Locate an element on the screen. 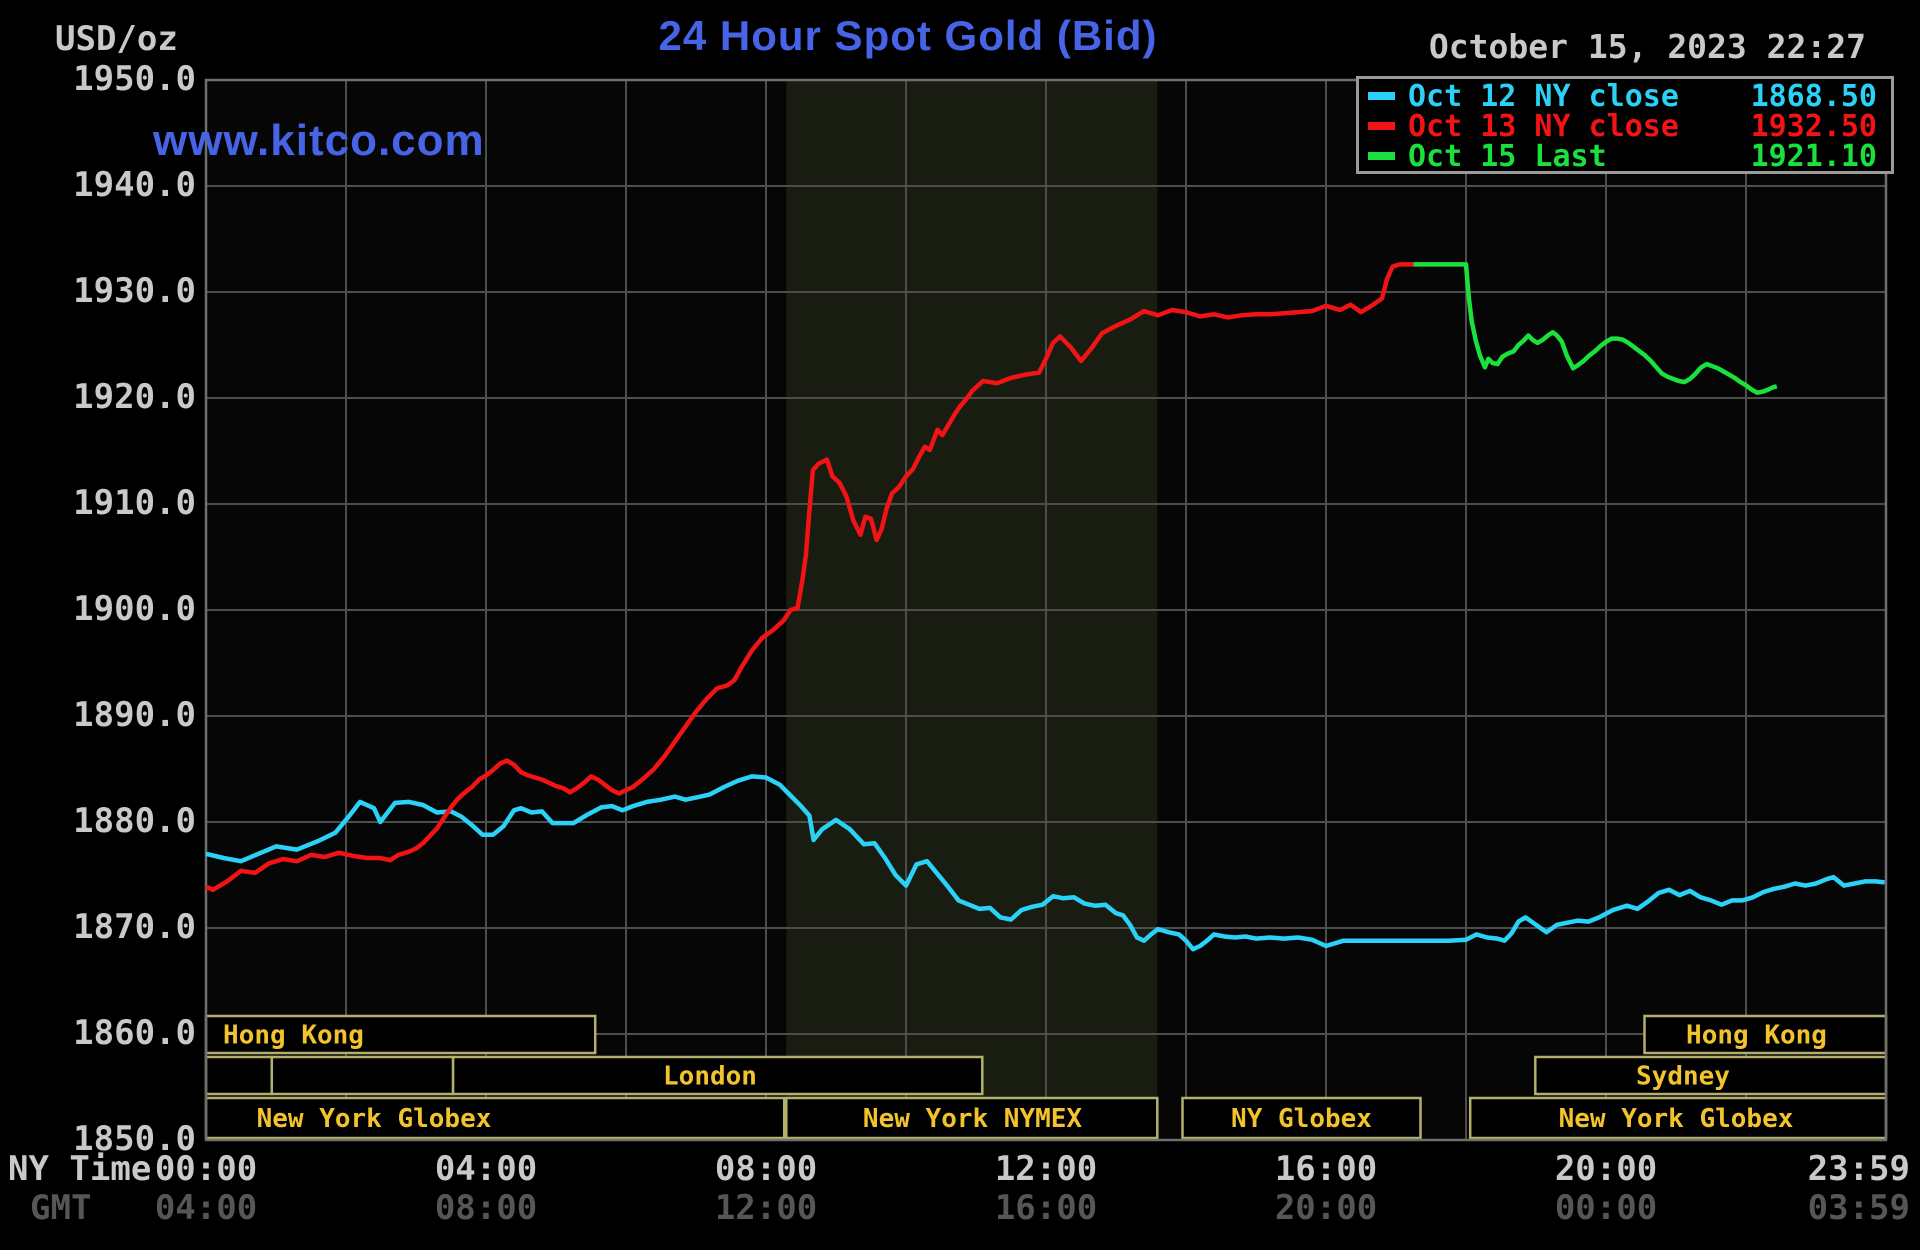 This screenshot has height=1250, width=1920. legend-row-oct15: Oct 15 Last 1921.10 is located at coordinates (1625, 156).